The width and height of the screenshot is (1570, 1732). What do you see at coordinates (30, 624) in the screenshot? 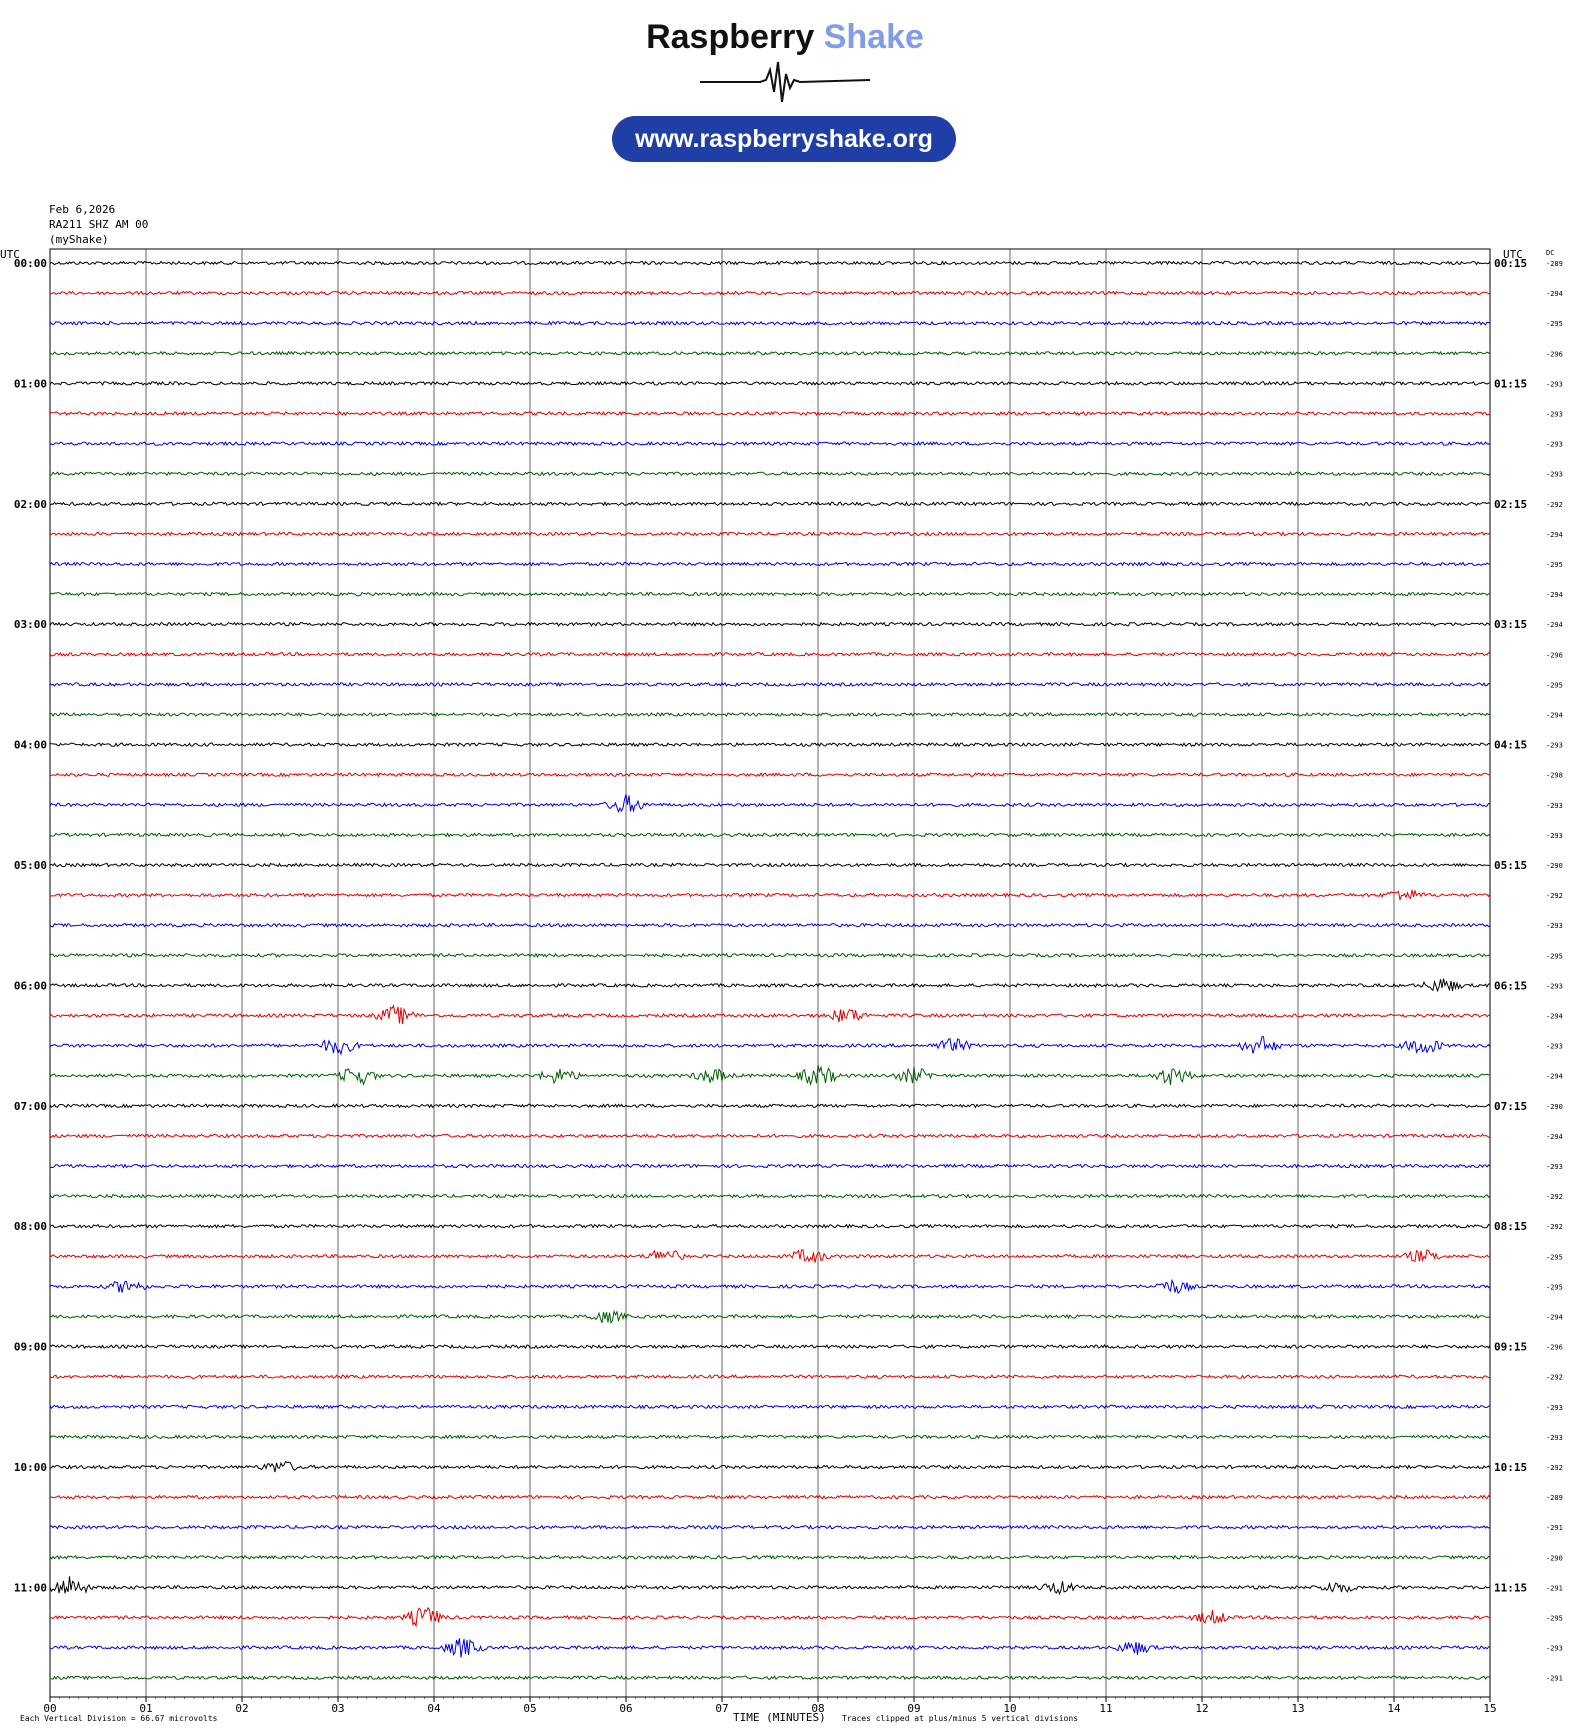
I see `row-start-time-label: 03:00` at bounding box center [30, 624].